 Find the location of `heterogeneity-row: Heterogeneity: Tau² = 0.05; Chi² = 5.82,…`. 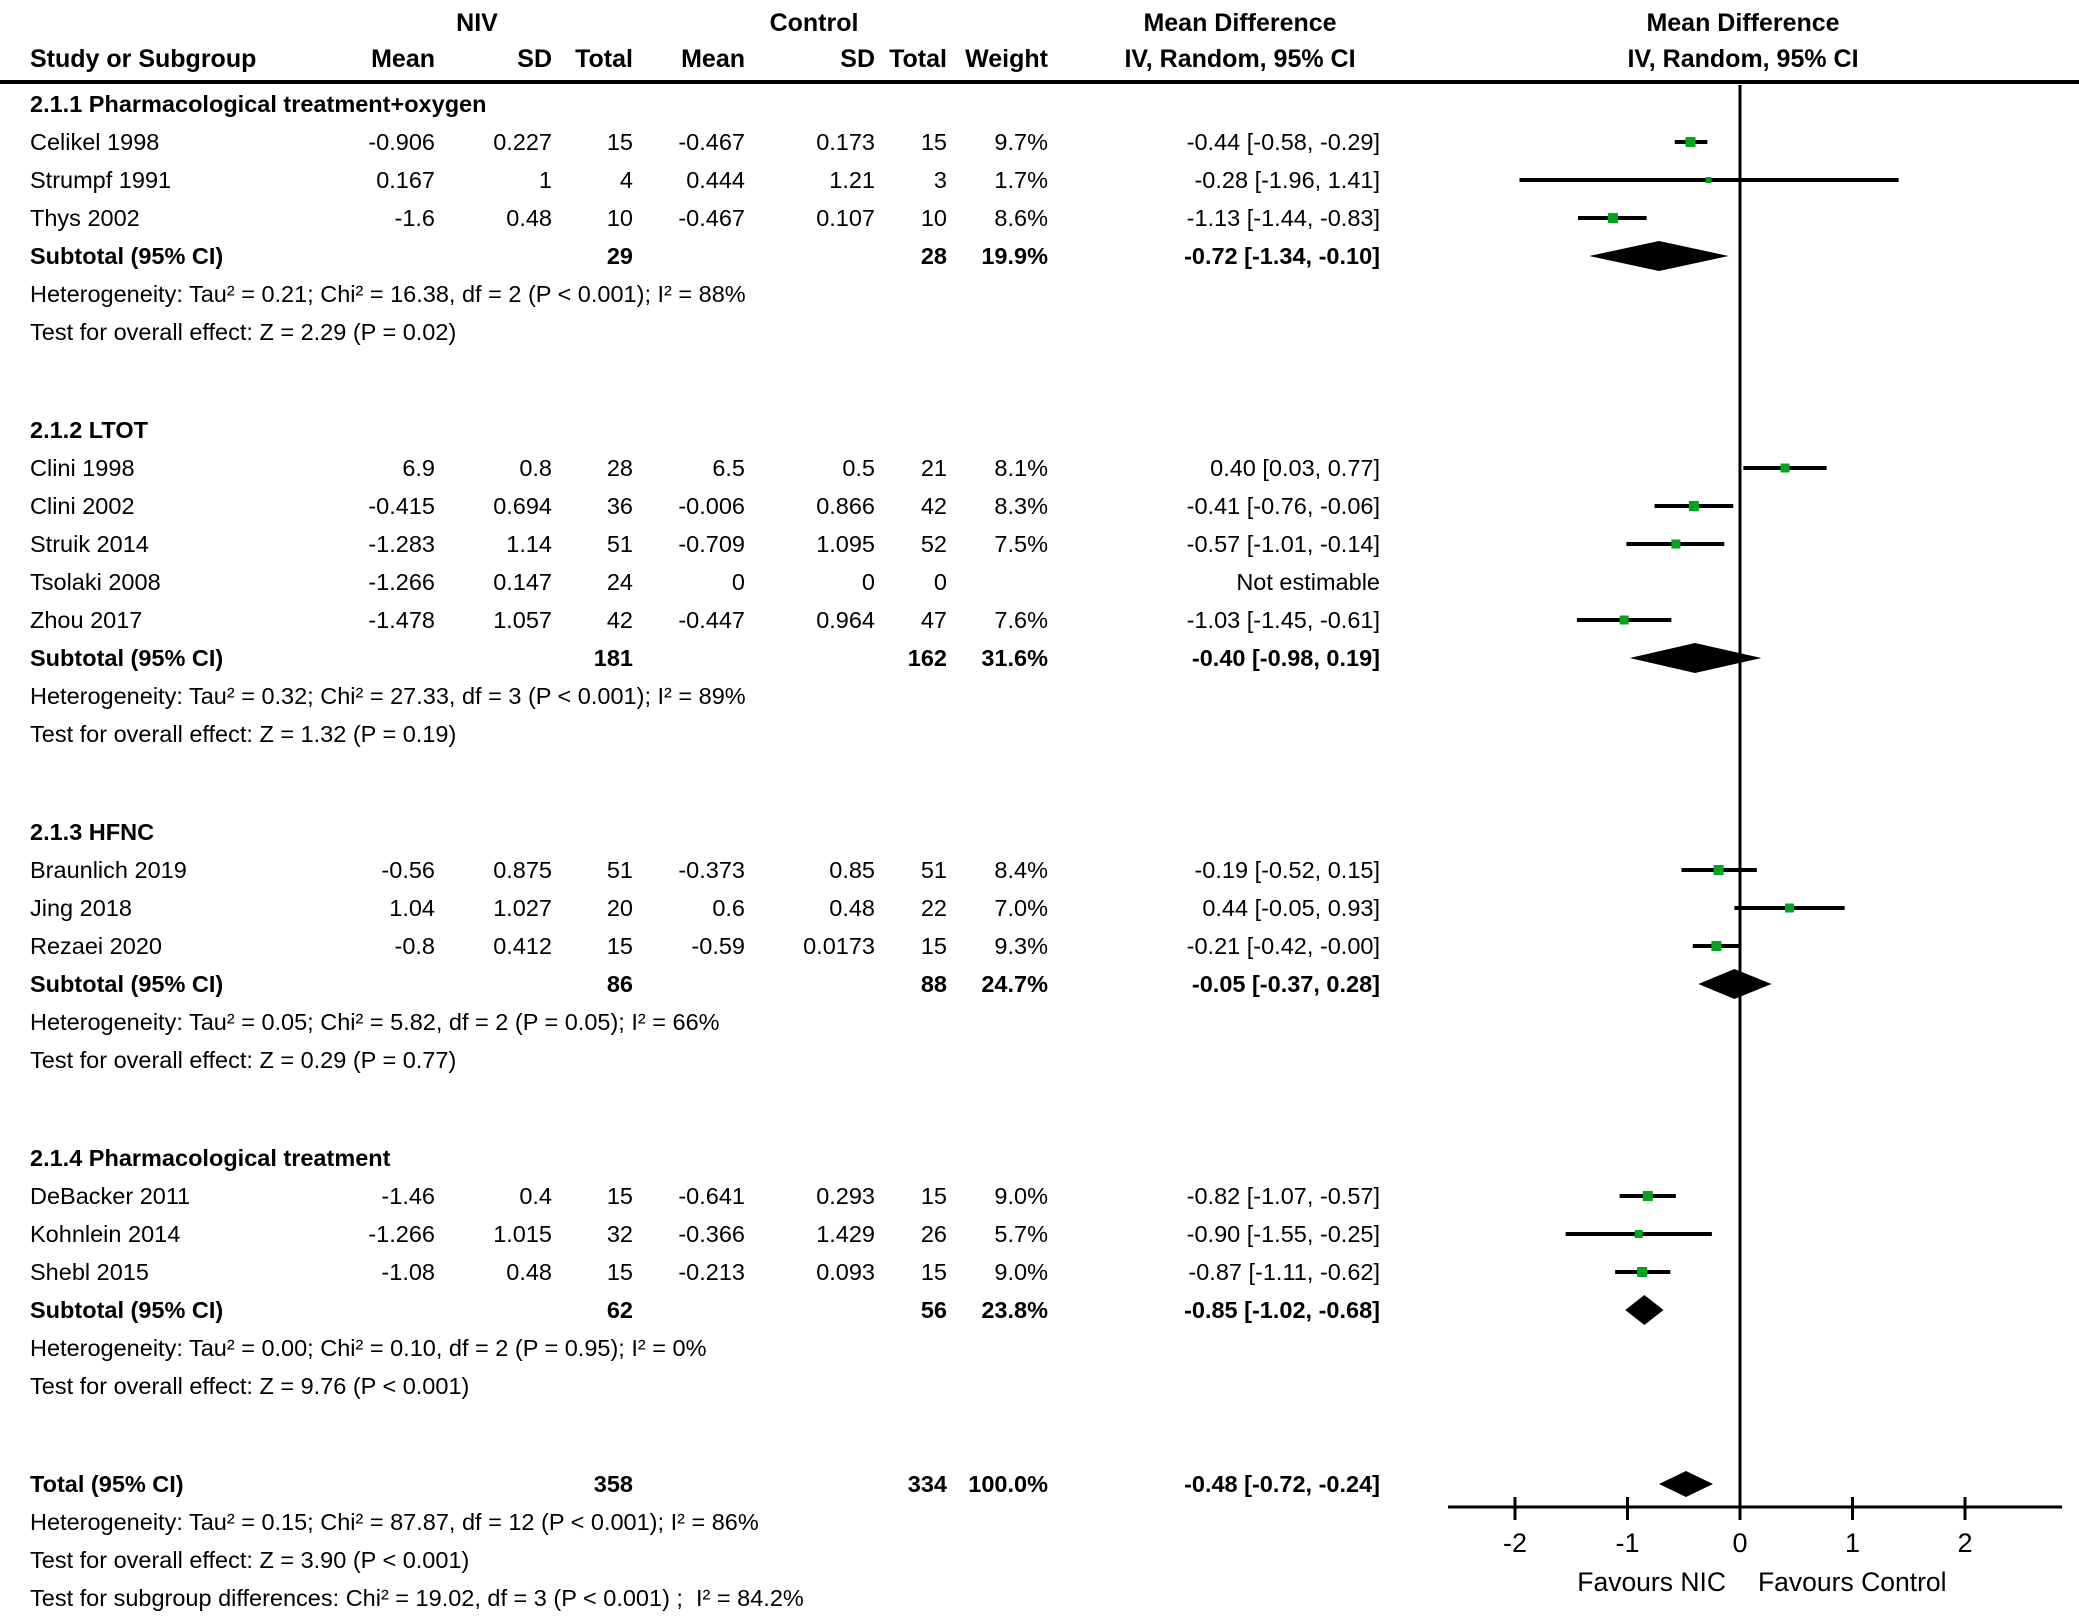

heterogeneity-row: Heterogeneity: Tau² = 0.05; Chi² = 5.82,… is located at coordinates (1039, 1022).